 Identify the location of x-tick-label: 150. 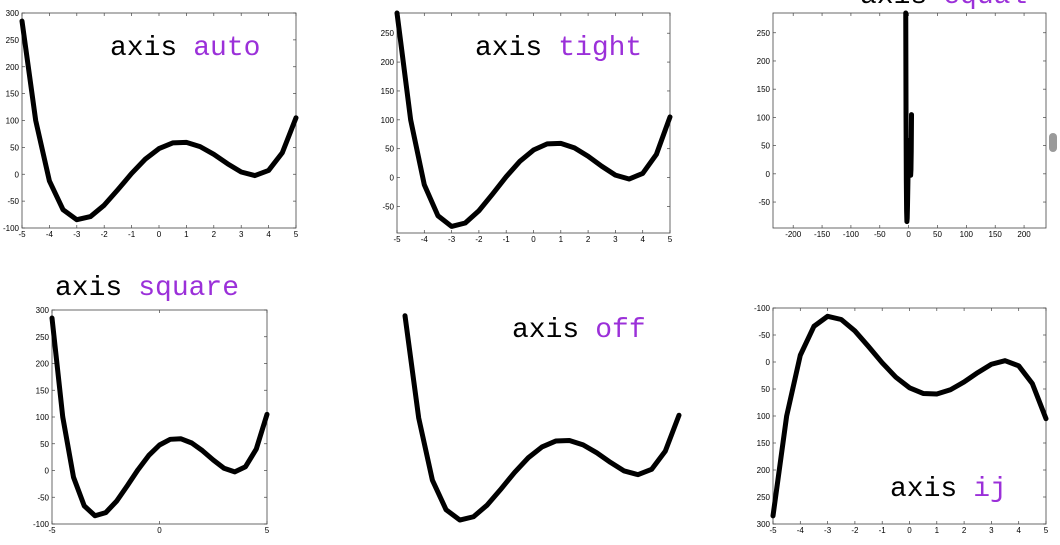
(996, 234).